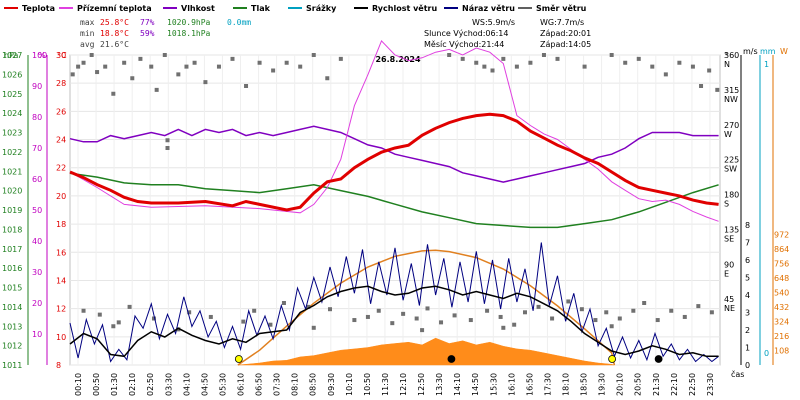 The image size is (800, 400). I want to click on axis-hpa-tick: 1023, so click(12, 133).